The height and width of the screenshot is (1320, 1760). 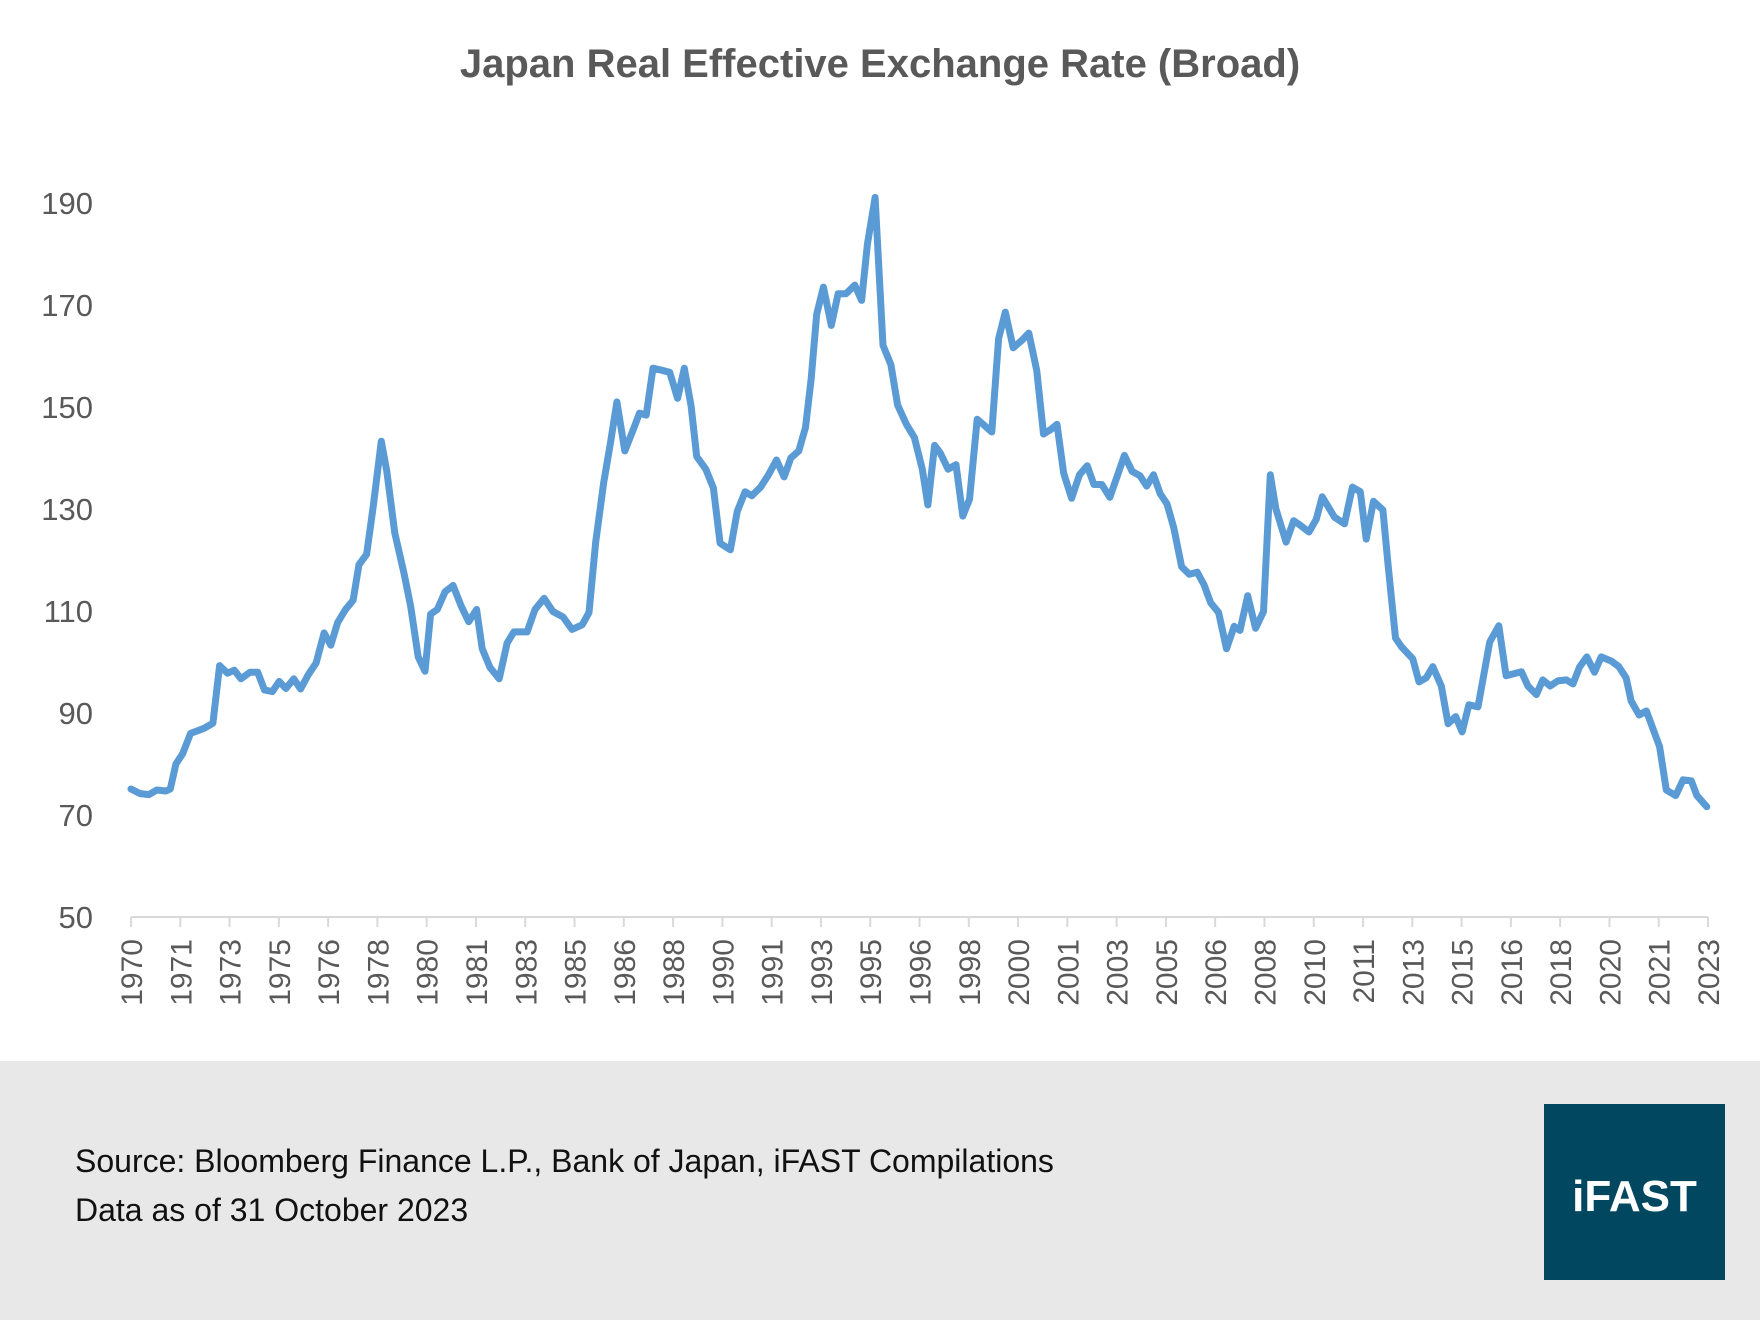 I want to click on data-date-note: Data as of 31 October 2023, so click(x=272, y=1210).